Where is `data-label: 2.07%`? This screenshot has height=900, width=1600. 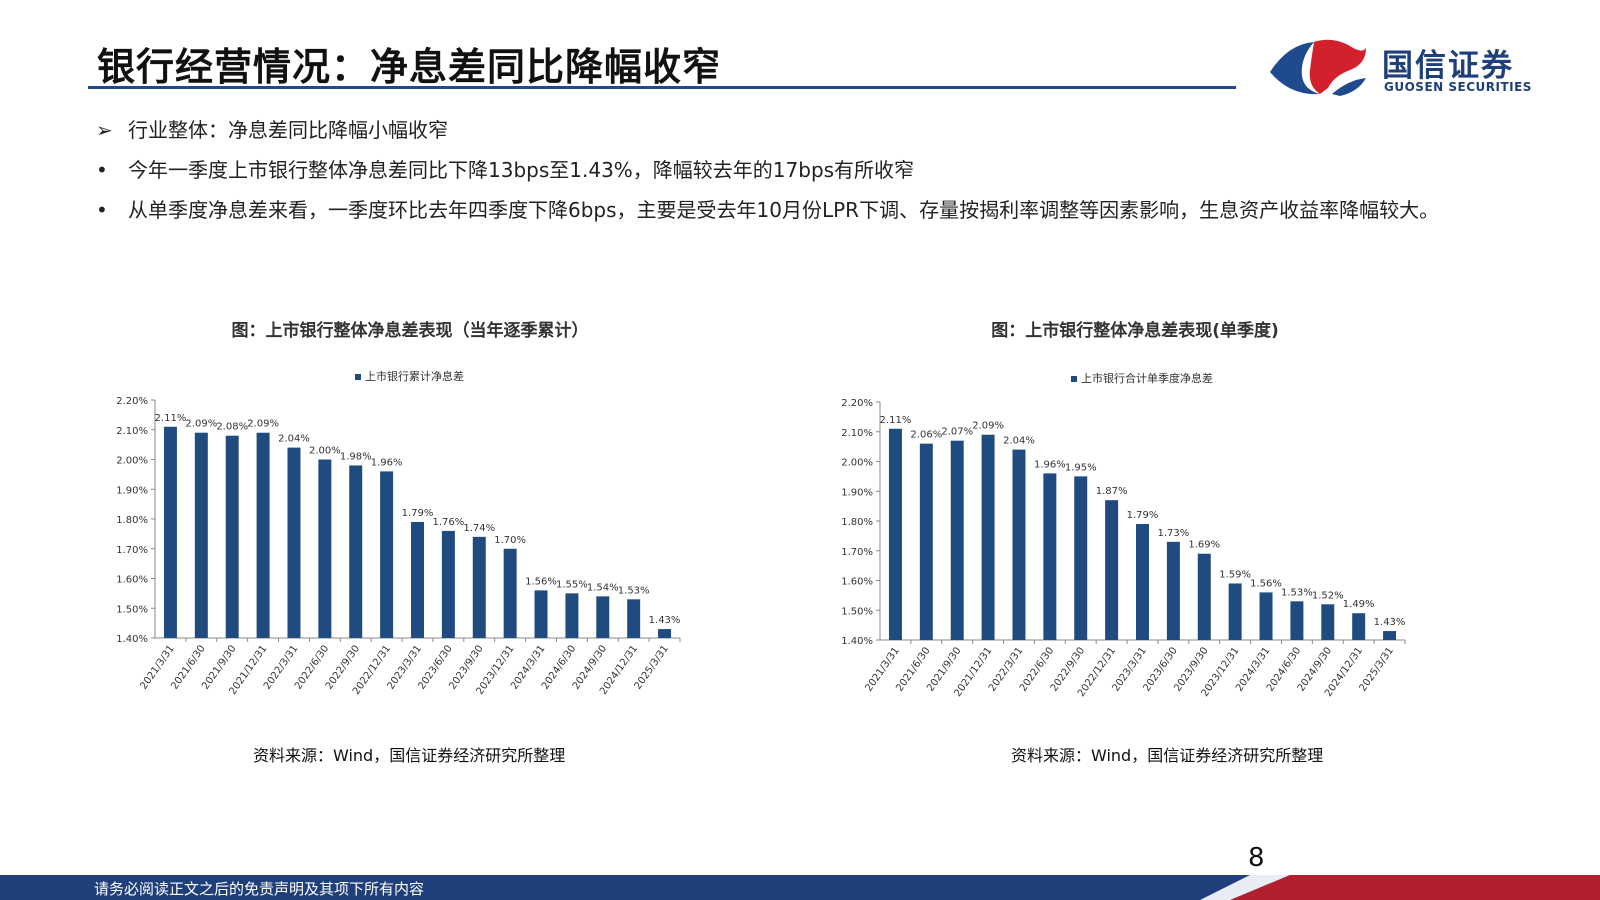 data-label: 2.07% is located at coordinates (957, 432).